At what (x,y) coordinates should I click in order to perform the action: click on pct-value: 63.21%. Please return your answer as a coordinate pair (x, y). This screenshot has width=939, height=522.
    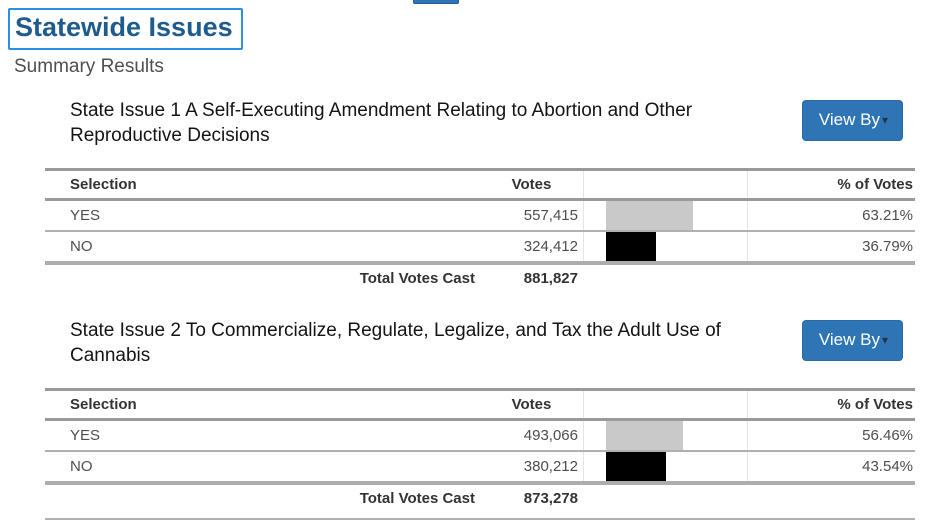
    Looking at the image, I should click on (887, 215).